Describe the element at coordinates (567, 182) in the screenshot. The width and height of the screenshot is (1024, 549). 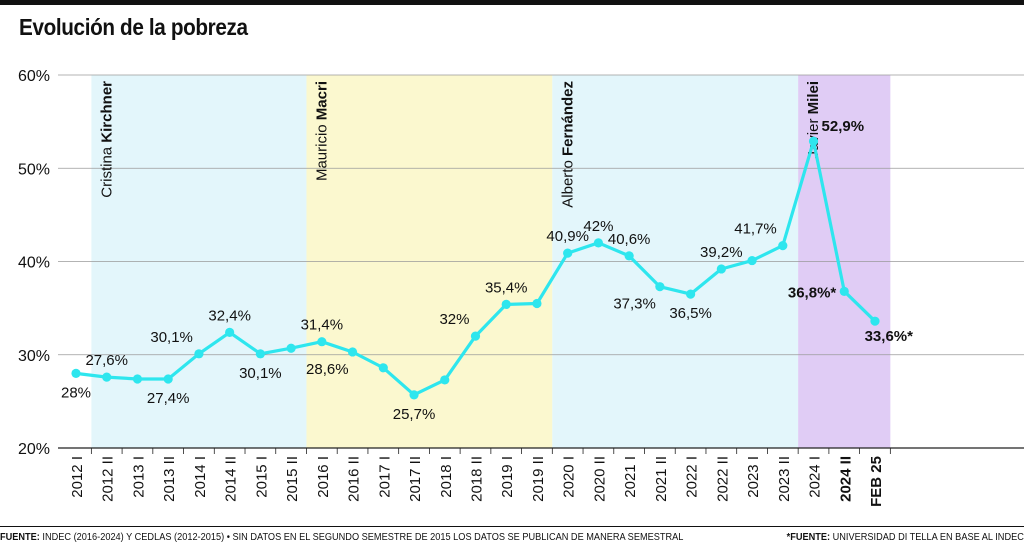
I see `period-first-name: Alberto` at that location.